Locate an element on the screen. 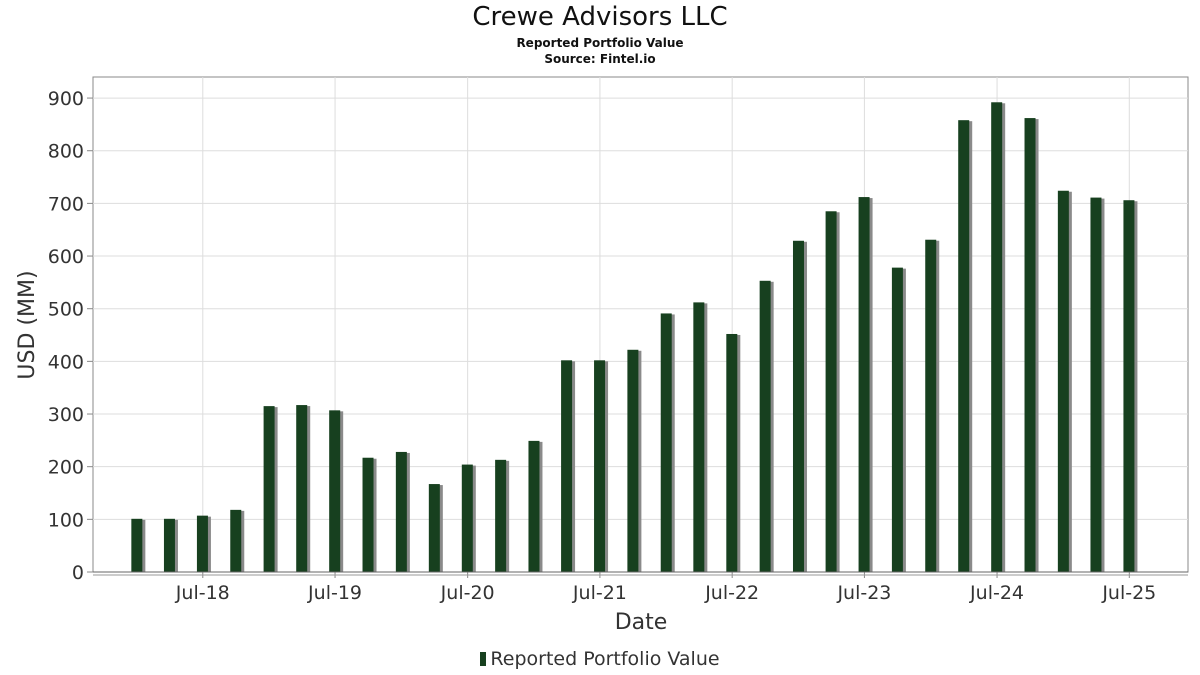 The height and width of the screenshot is (675, 1200). legend-label: Reported Portfolio Value is located at coordinates (605, 659).